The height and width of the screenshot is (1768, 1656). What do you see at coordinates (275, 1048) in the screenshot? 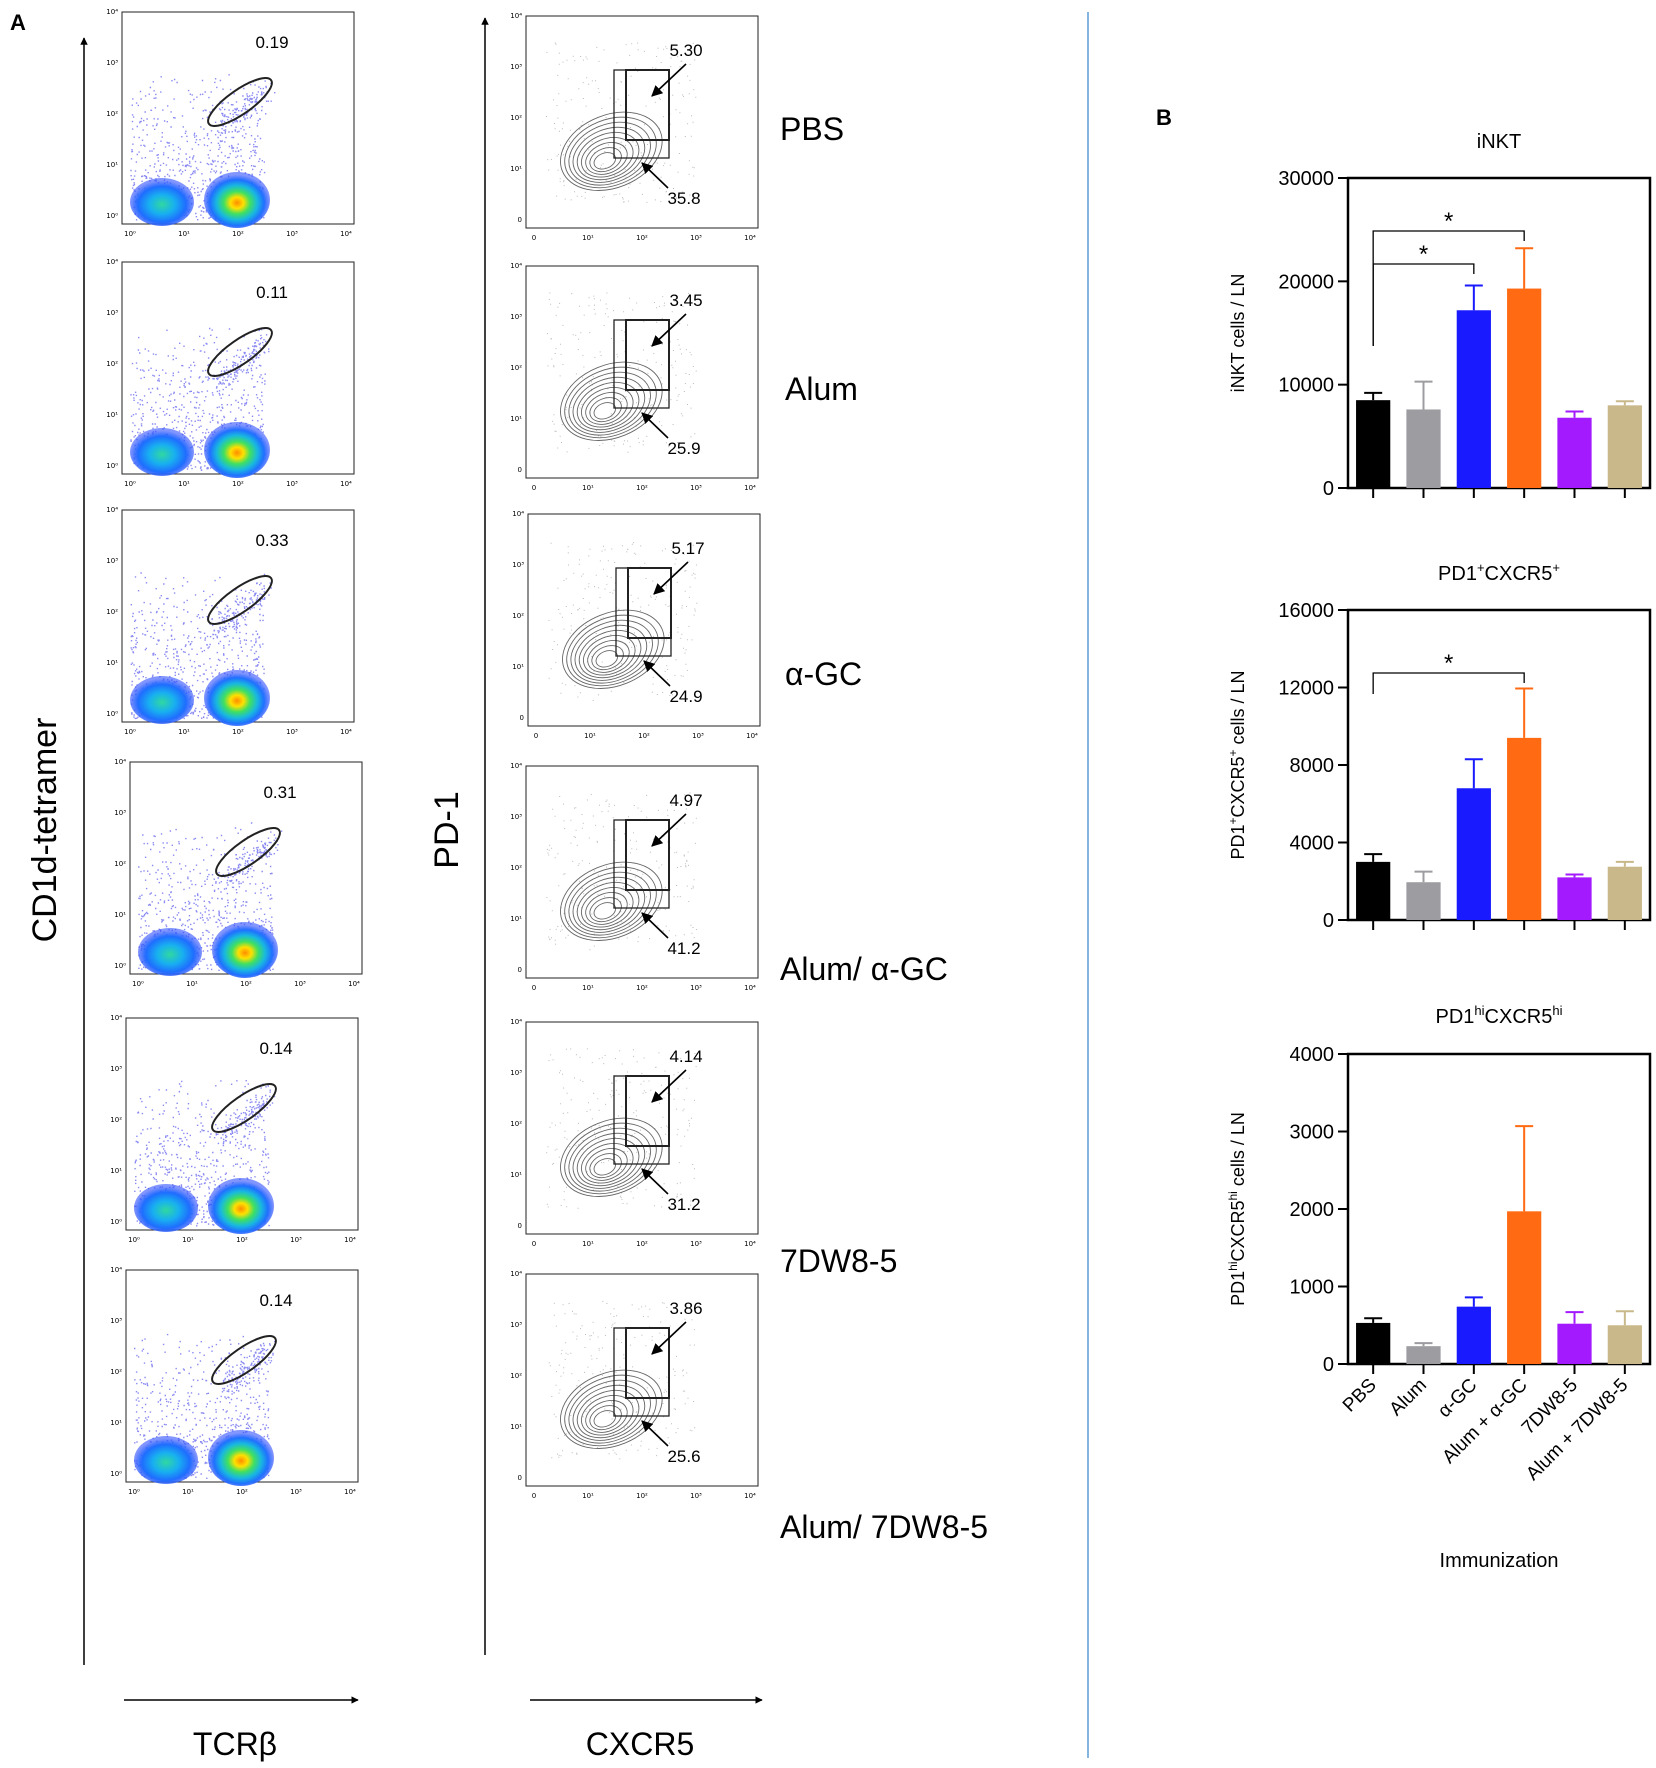
I see `tetramer-percentage: 0.14` at bounding box center [275, 1048].